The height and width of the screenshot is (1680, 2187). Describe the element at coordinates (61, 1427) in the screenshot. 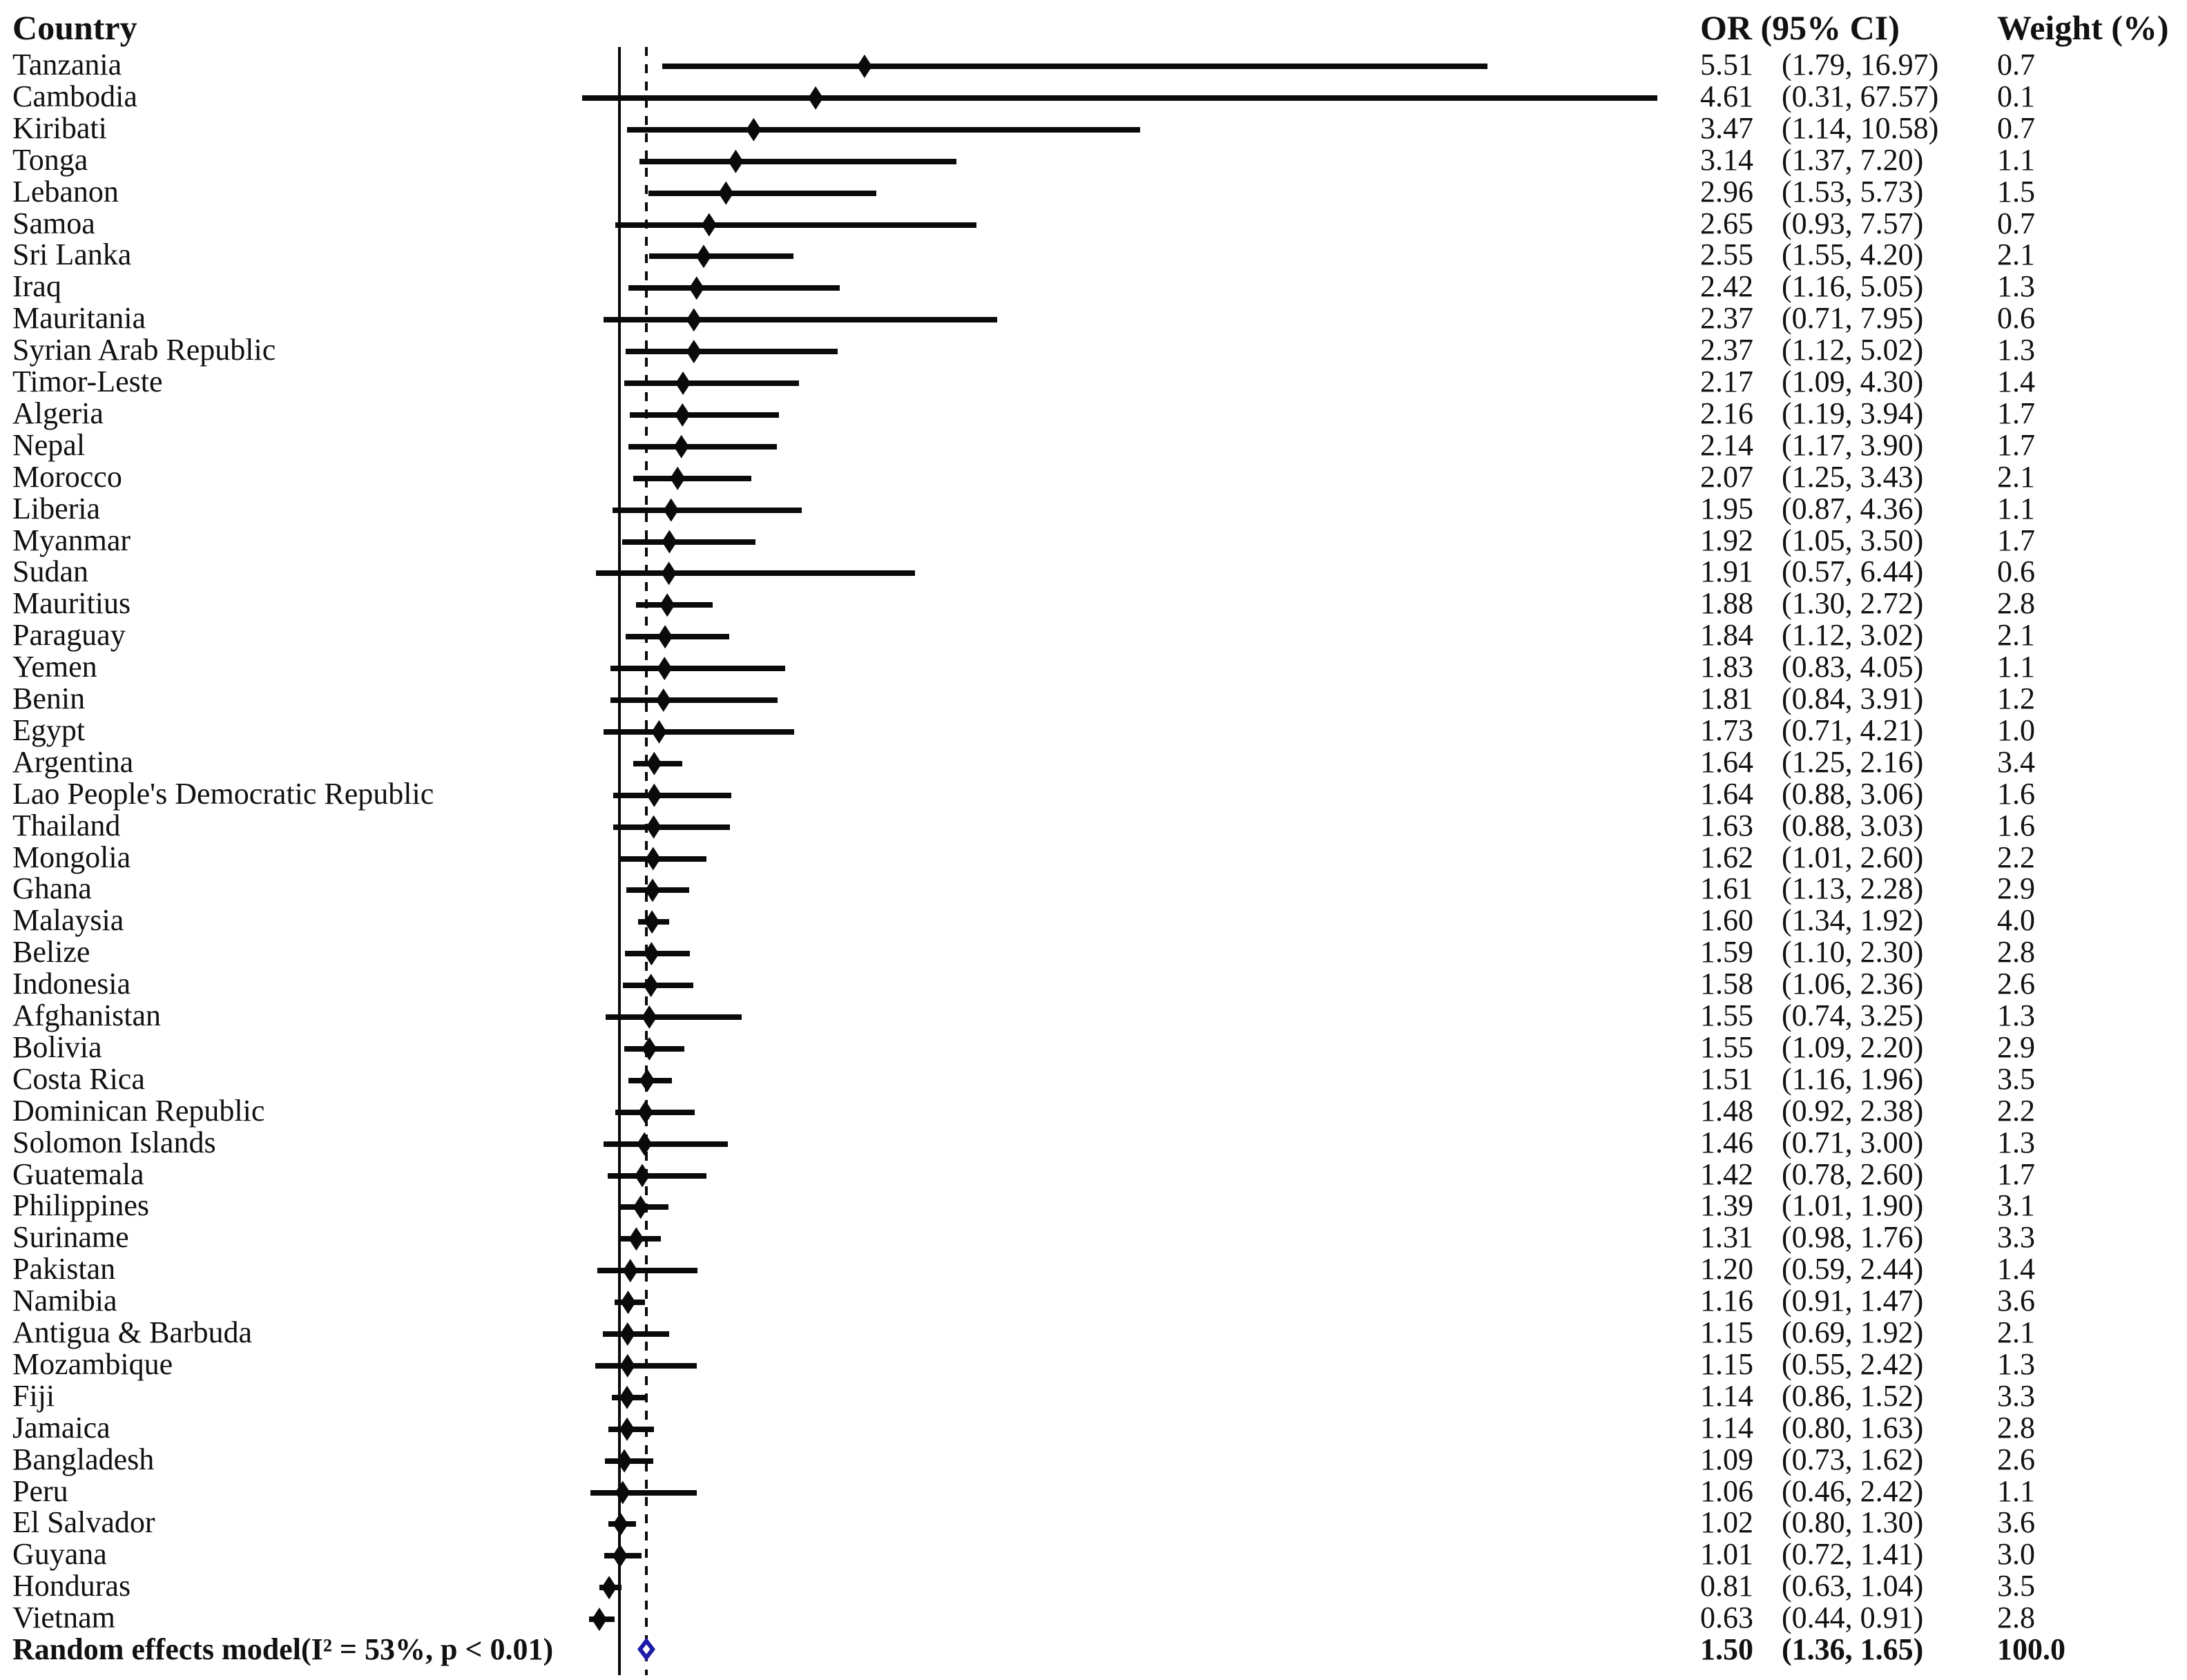

I see `country-label: Jamaica` at that location.